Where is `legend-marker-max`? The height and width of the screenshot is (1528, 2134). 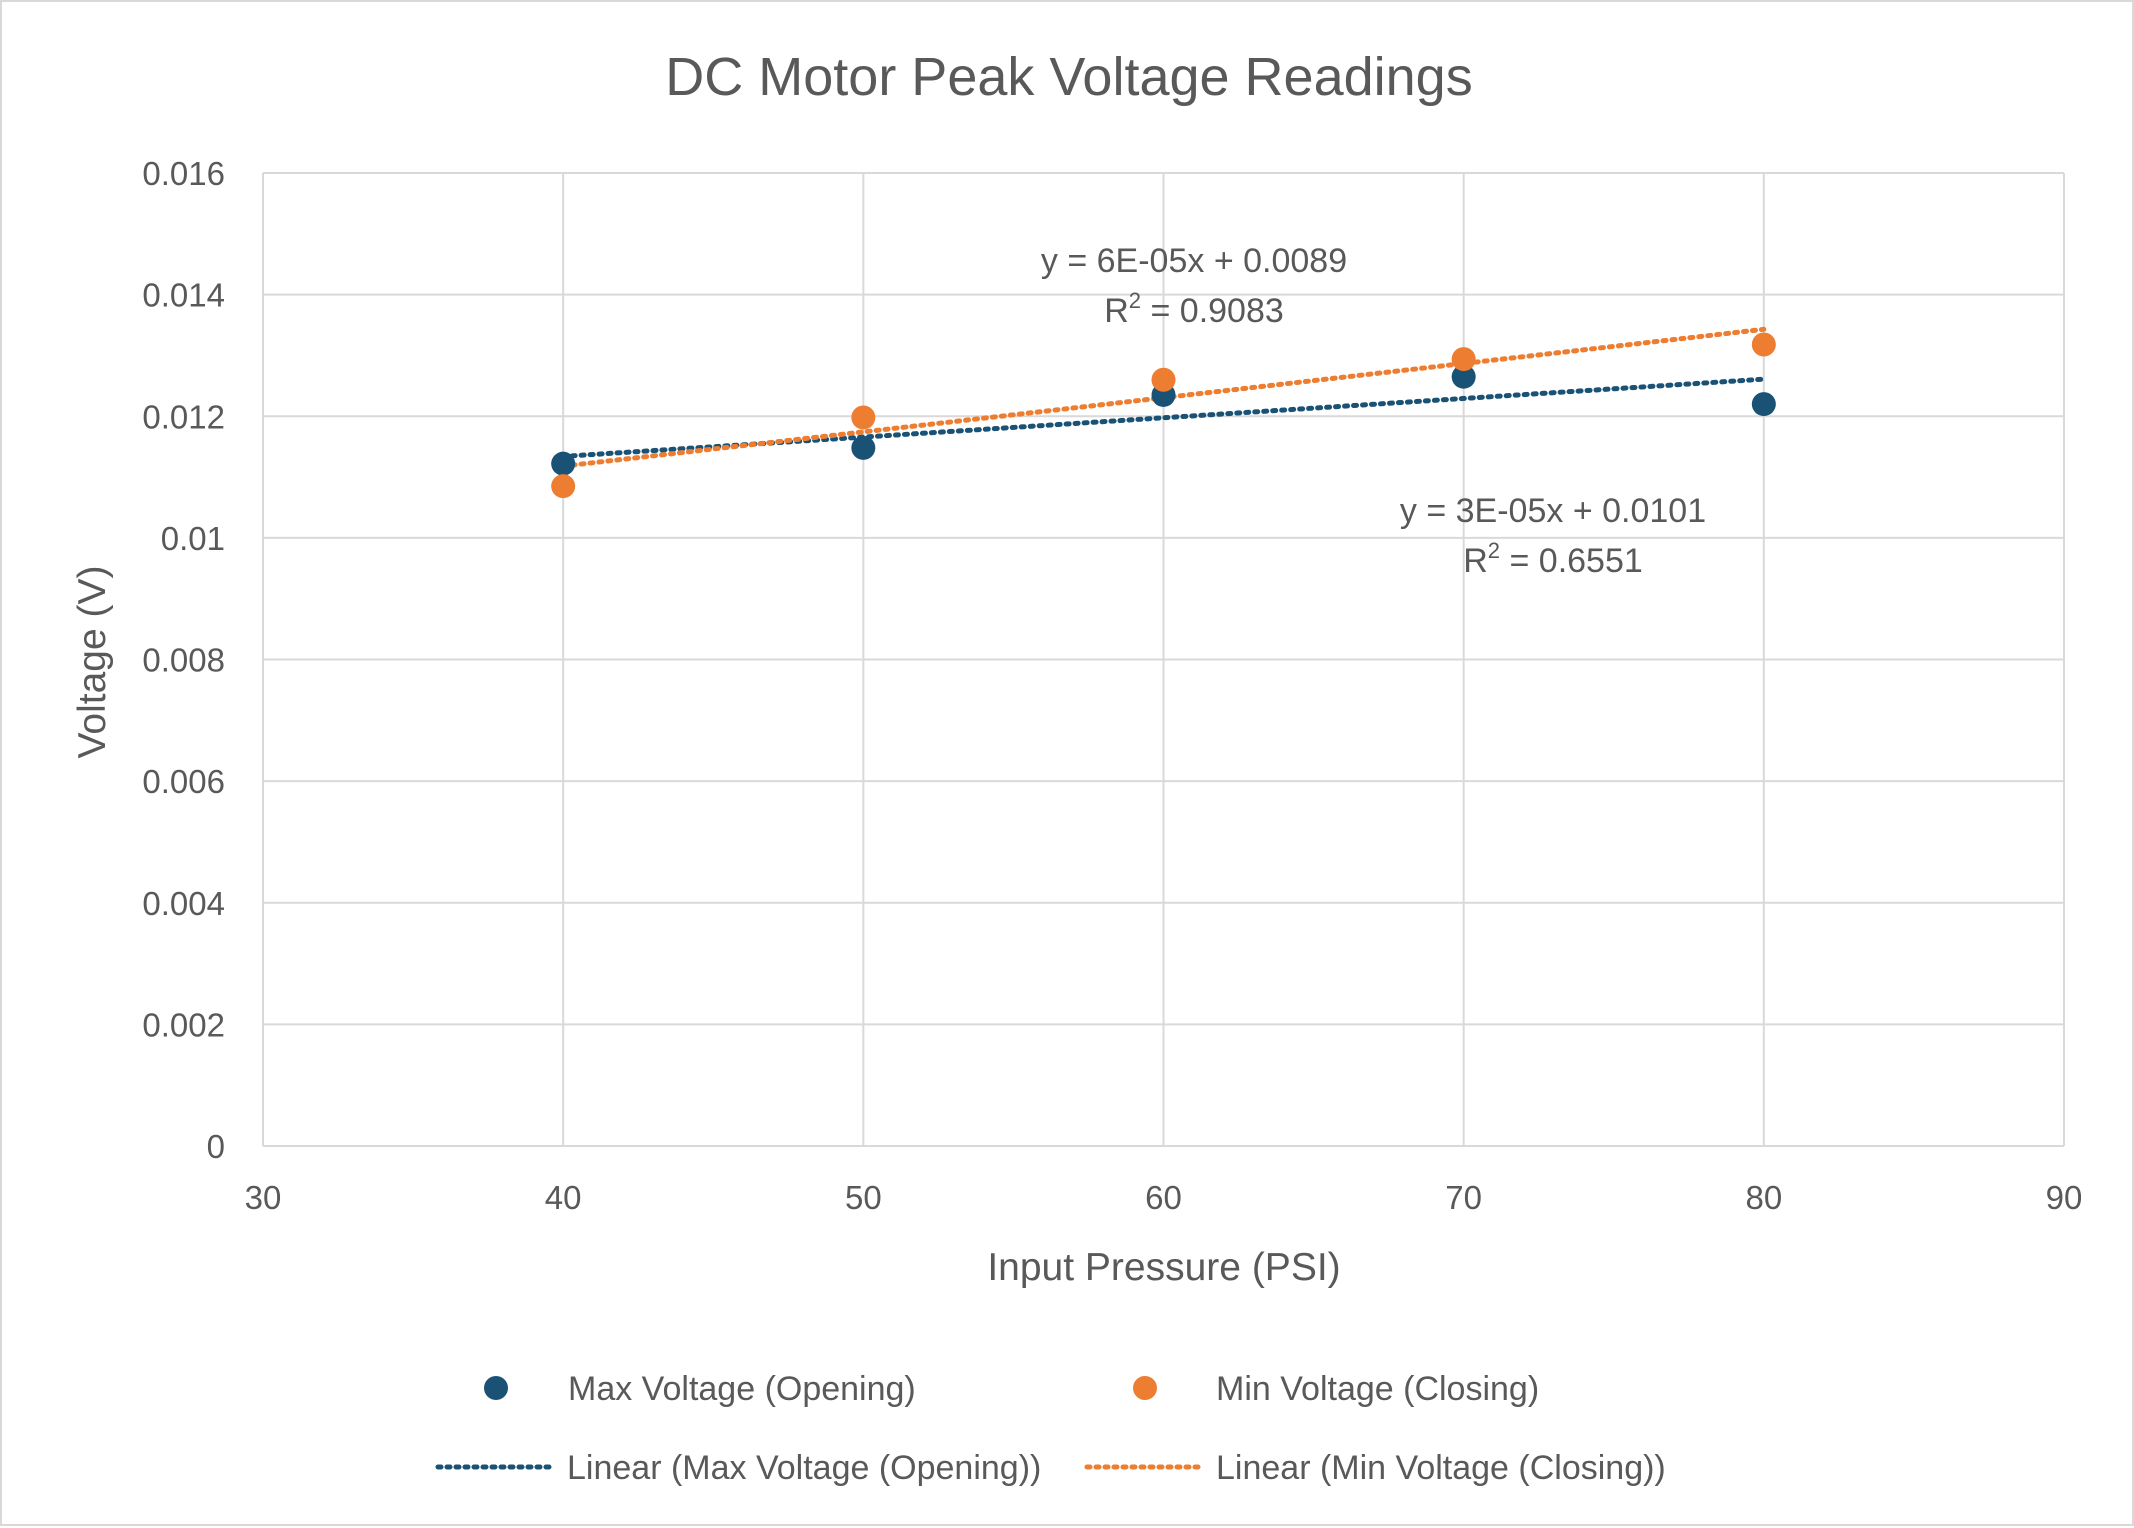
legend-marker-max is located at coordinates (496, 1388).